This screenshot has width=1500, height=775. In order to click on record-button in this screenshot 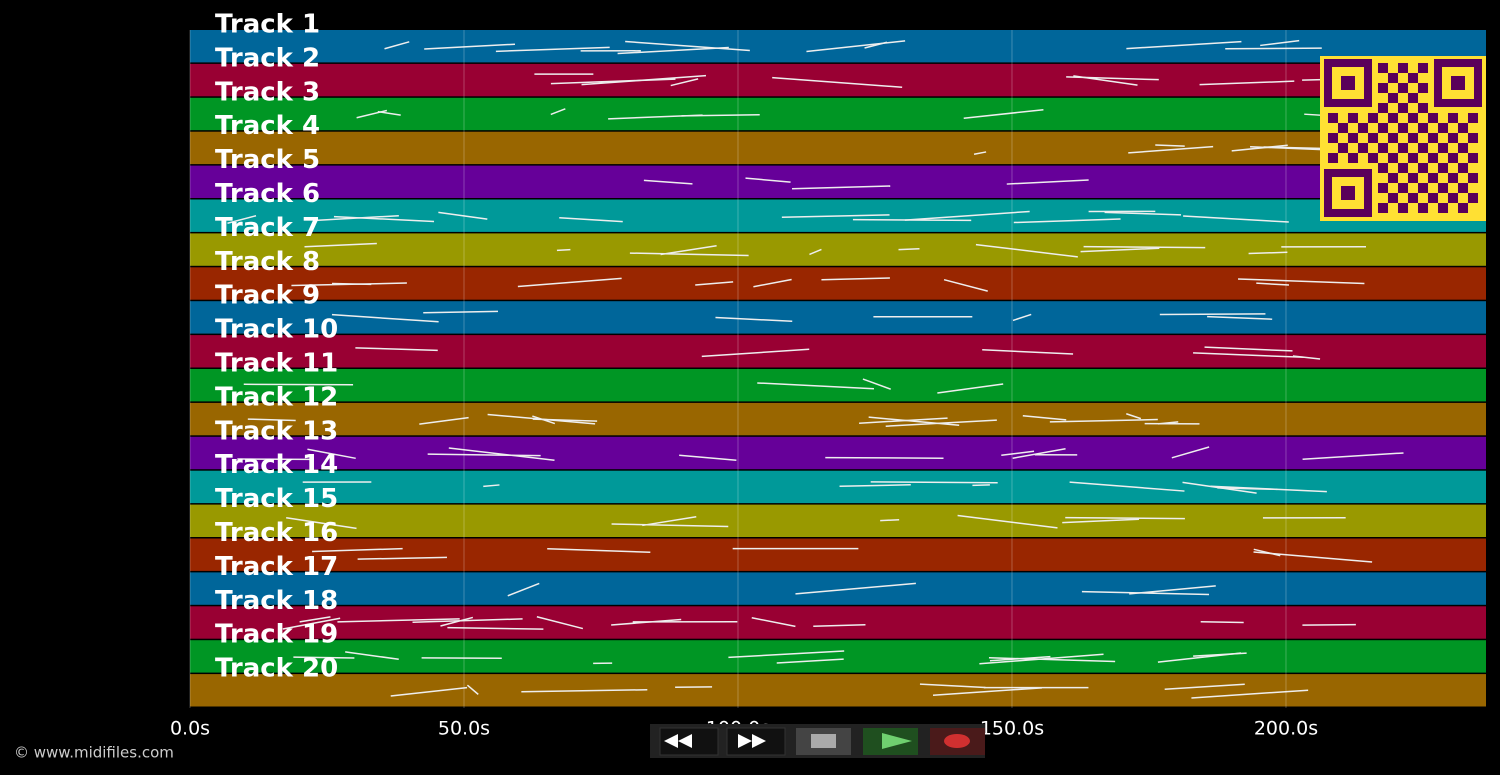, I will do `click(957, 741)`.